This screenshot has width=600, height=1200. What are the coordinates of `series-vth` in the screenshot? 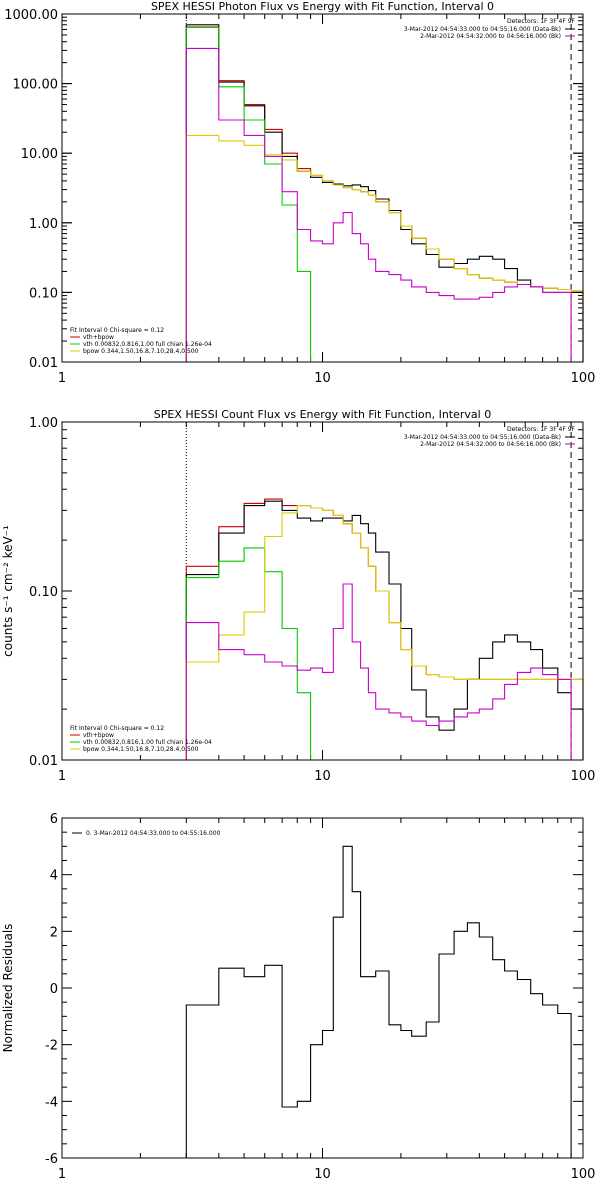 It's located at (384, 654).